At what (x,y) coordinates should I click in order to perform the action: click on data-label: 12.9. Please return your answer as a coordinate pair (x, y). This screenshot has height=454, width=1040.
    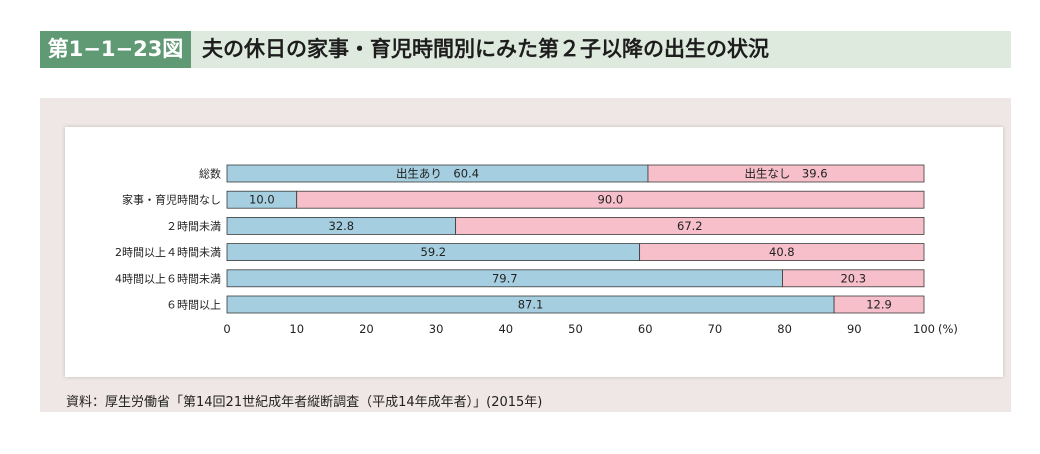
    Looking at the image, I should click on (879, 305).